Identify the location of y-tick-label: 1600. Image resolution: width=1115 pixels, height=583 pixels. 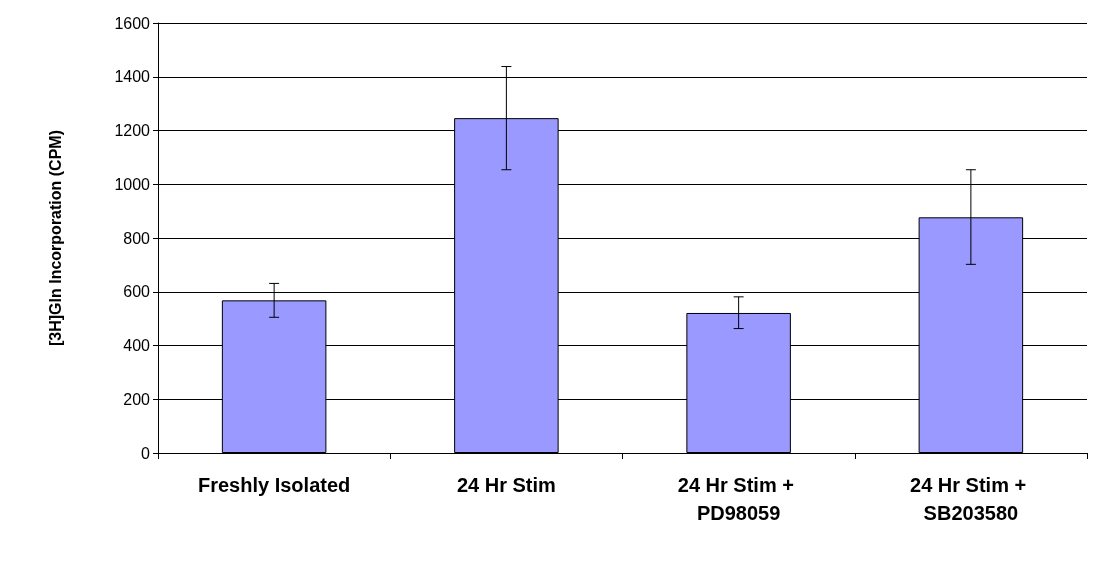
(132, 23).